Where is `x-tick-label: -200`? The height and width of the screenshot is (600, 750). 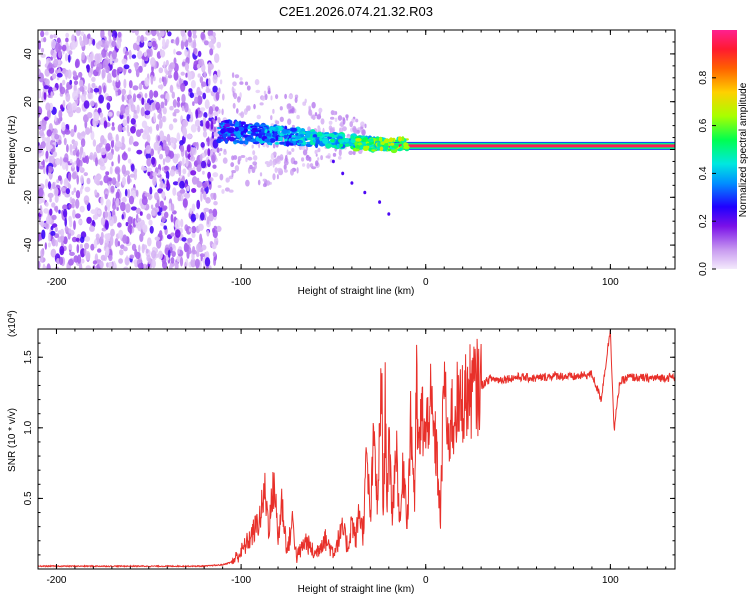 x-tick-label: -200 is located at coordinates (56, 282).